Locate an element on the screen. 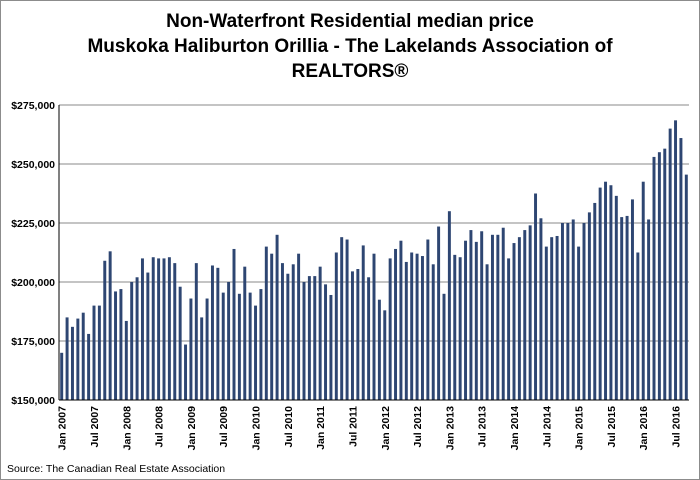 The height and width of the screenshot is (480, 700). y-tick-label: $150,000 is located at coordinates (33, 401).